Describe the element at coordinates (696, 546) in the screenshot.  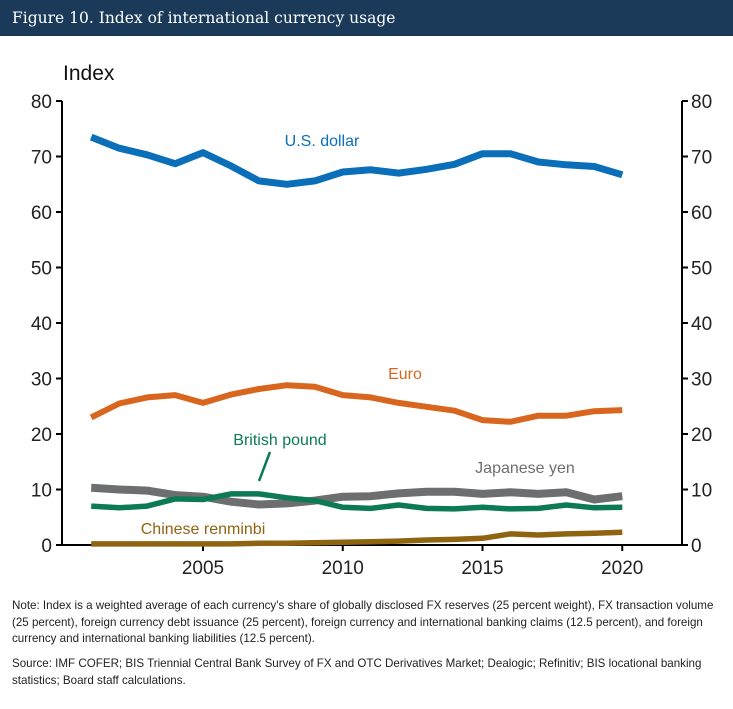
I see `y-tick-label-right: 0` at that location.